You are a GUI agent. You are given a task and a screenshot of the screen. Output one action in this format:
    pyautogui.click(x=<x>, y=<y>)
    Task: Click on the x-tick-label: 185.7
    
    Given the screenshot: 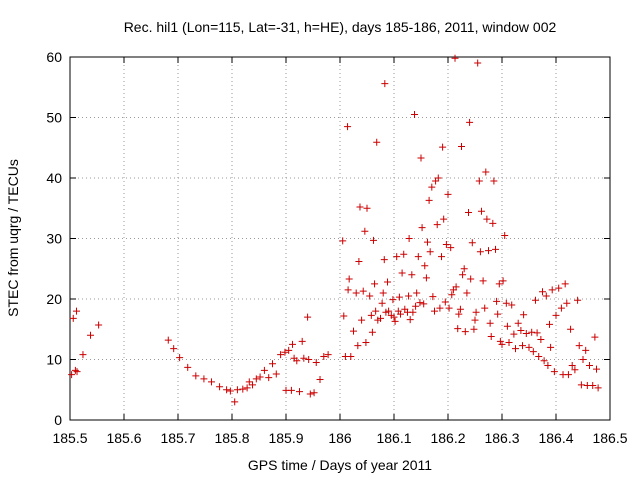 What is the action you would take?
    pyautogui.click(x=177, y=438)
    